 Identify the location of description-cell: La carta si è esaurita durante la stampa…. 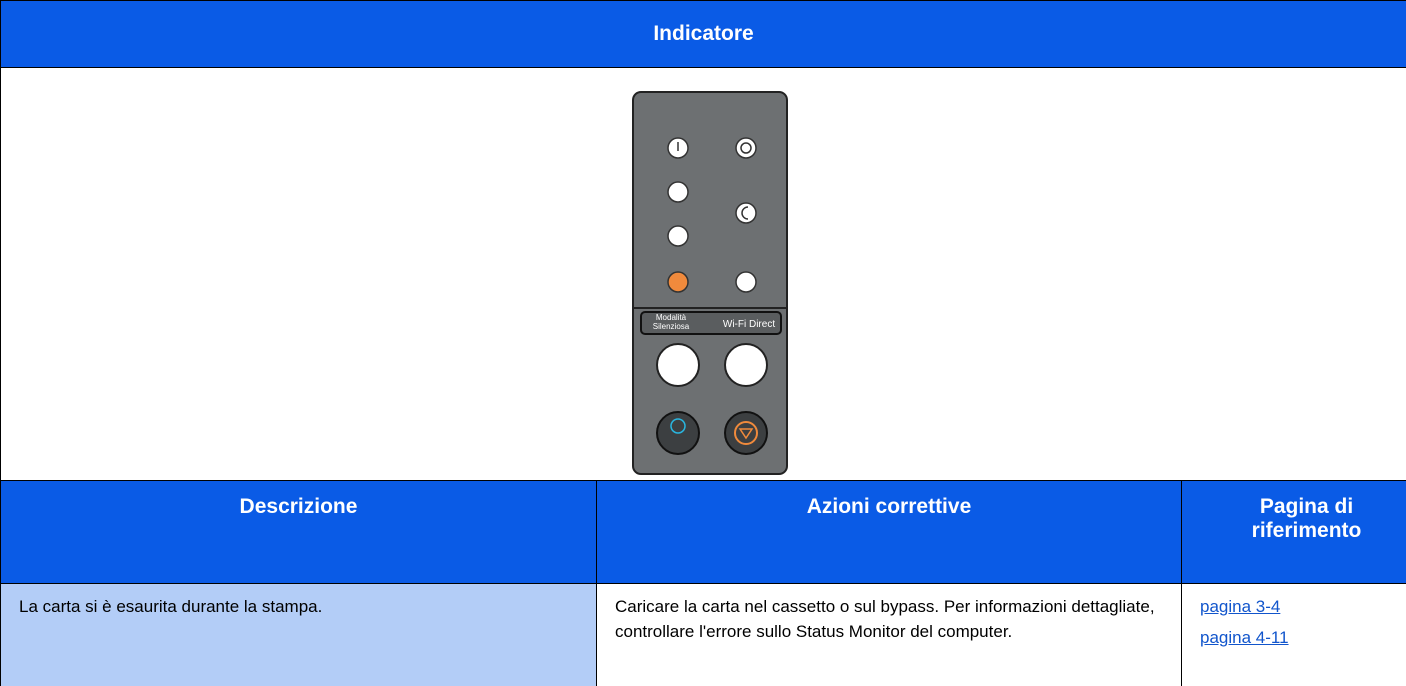
(298, 634).